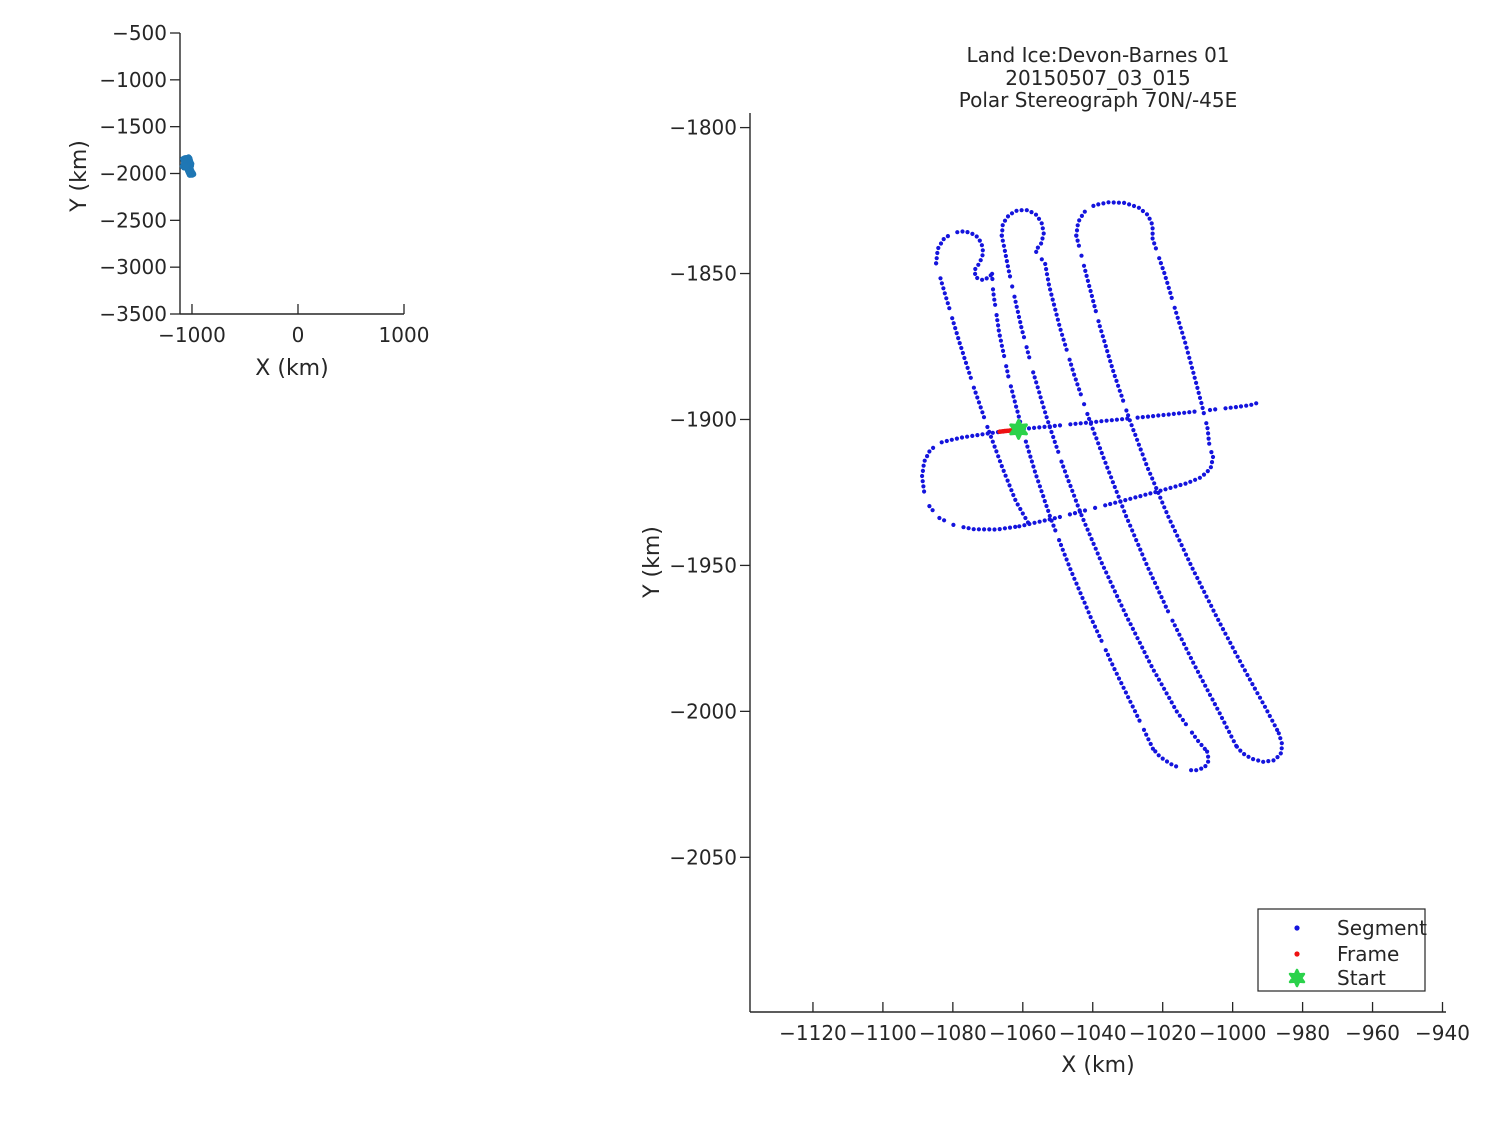 Image resolution: width=1500 pixels, height=1125 pixels. What do you see at coordinates (133, 314) in the screenshot?
I see `y-tick-label: −3500` at bounding box center [133, 314].